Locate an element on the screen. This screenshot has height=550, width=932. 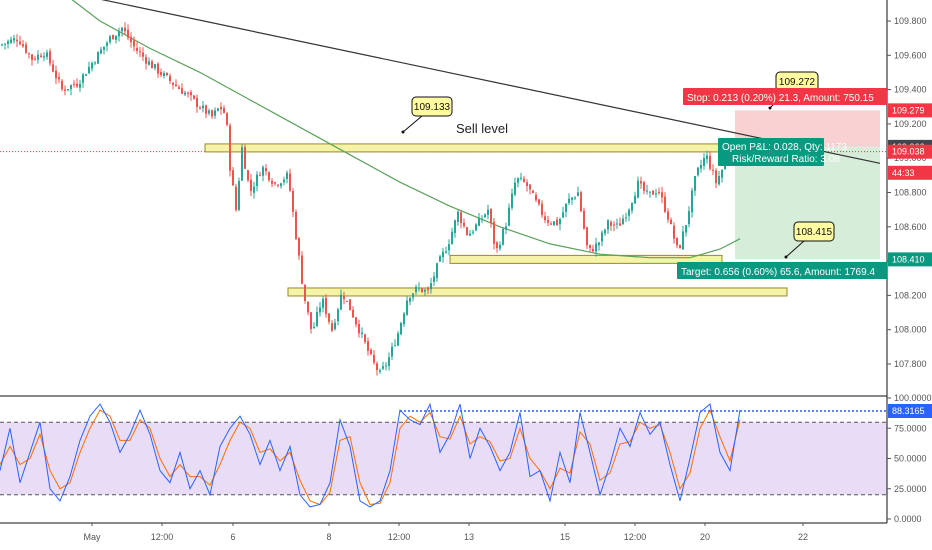
stoch-d-line is located at coordinates (370, 457).